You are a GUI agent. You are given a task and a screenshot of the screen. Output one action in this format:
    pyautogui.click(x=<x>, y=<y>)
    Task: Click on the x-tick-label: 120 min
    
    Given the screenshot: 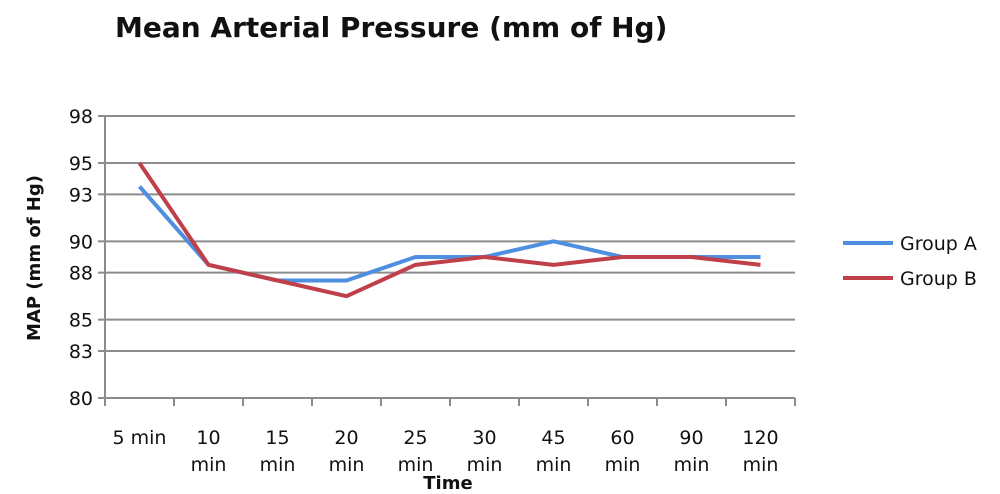 What is the action you would take?
    pyautogui.click(x=760, y=451)
    